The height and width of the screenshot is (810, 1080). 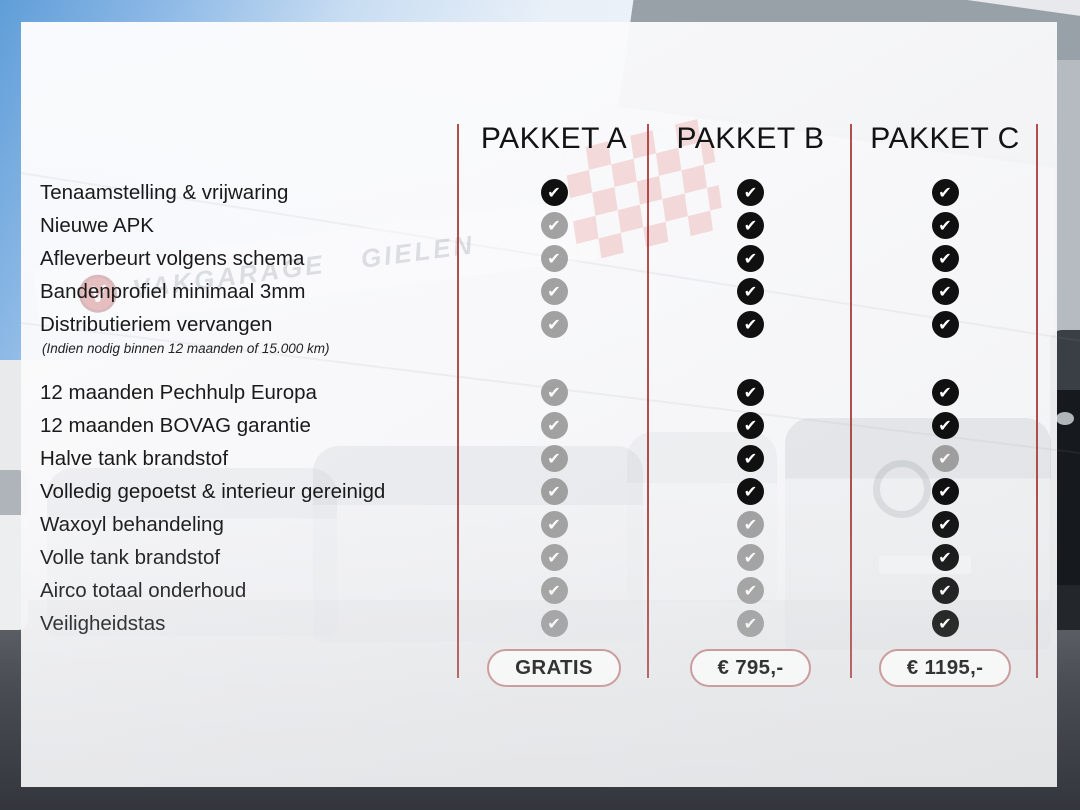 What do you see at coordinates (539, 291) in the screenshot?
I see `table-row: Bandenprofiel minimaal 3mm ✔ ✔ ✔` at bounding box center [539, 291].